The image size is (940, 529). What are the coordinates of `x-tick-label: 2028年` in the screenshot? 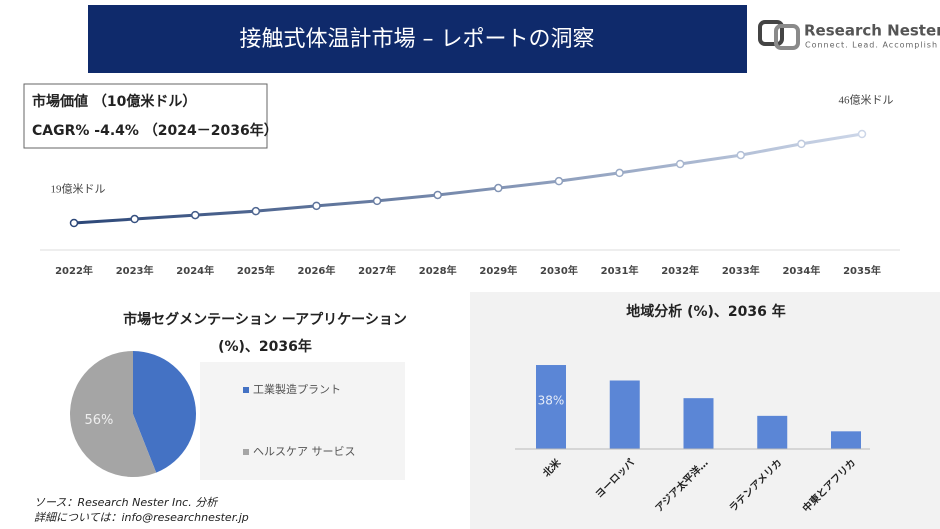 It's located at (438, 270).